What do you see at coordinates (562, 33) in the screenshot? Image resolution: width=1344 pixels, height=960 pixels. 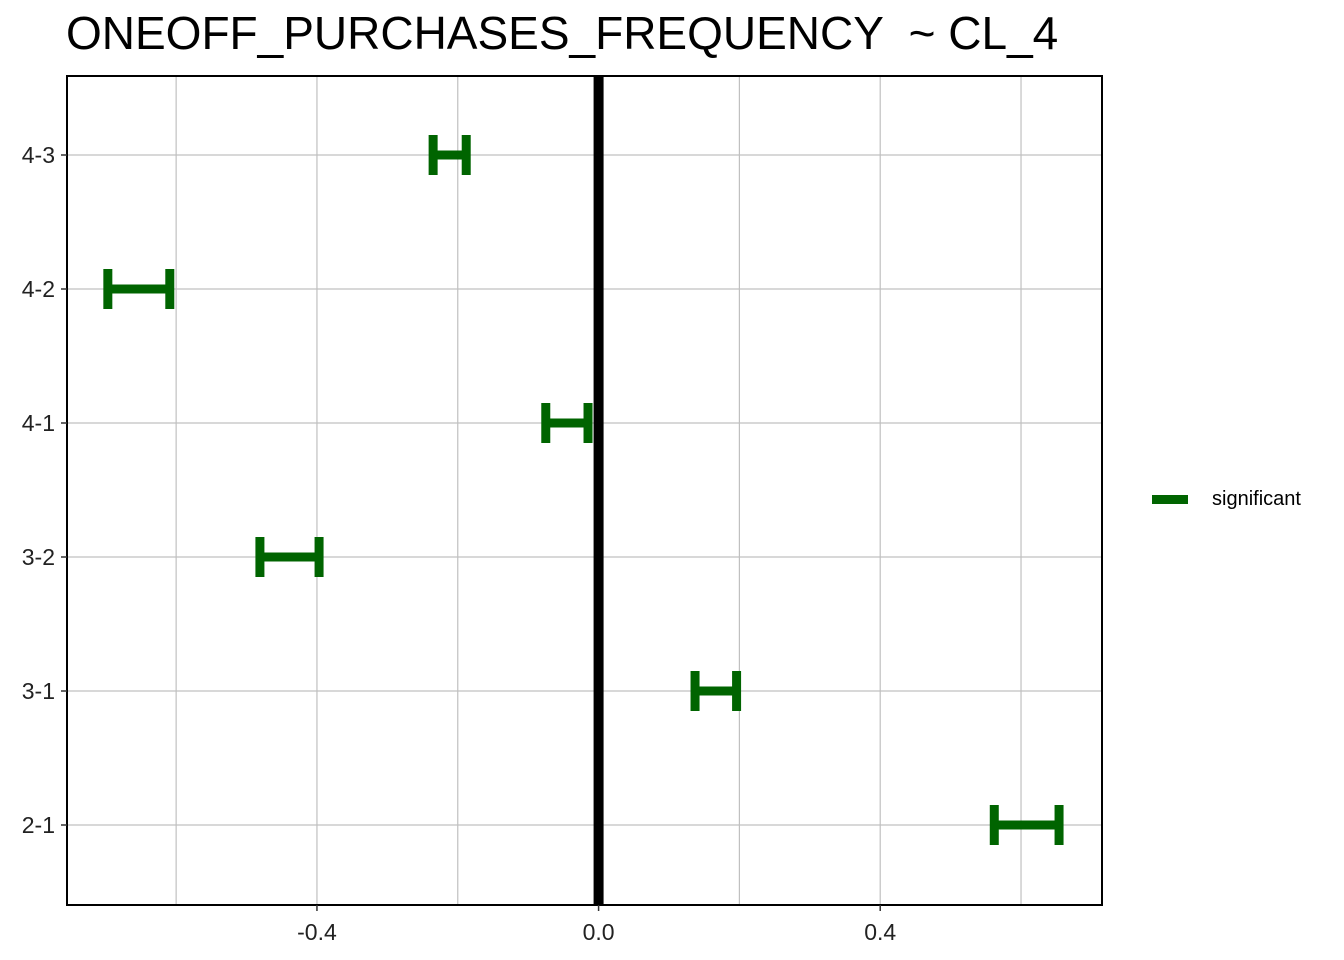 I see `chart-title: ONEOFF_PURCHASES_FREQUENCY ~ CL_4` at bounding box center [562, 33].